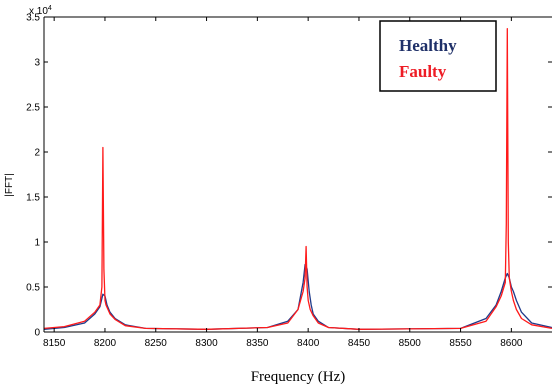  What do you see at coordinates (33, 108) in the screenshot?
I see `y-tick-label: 2.5` at bounding box center [33, 108].